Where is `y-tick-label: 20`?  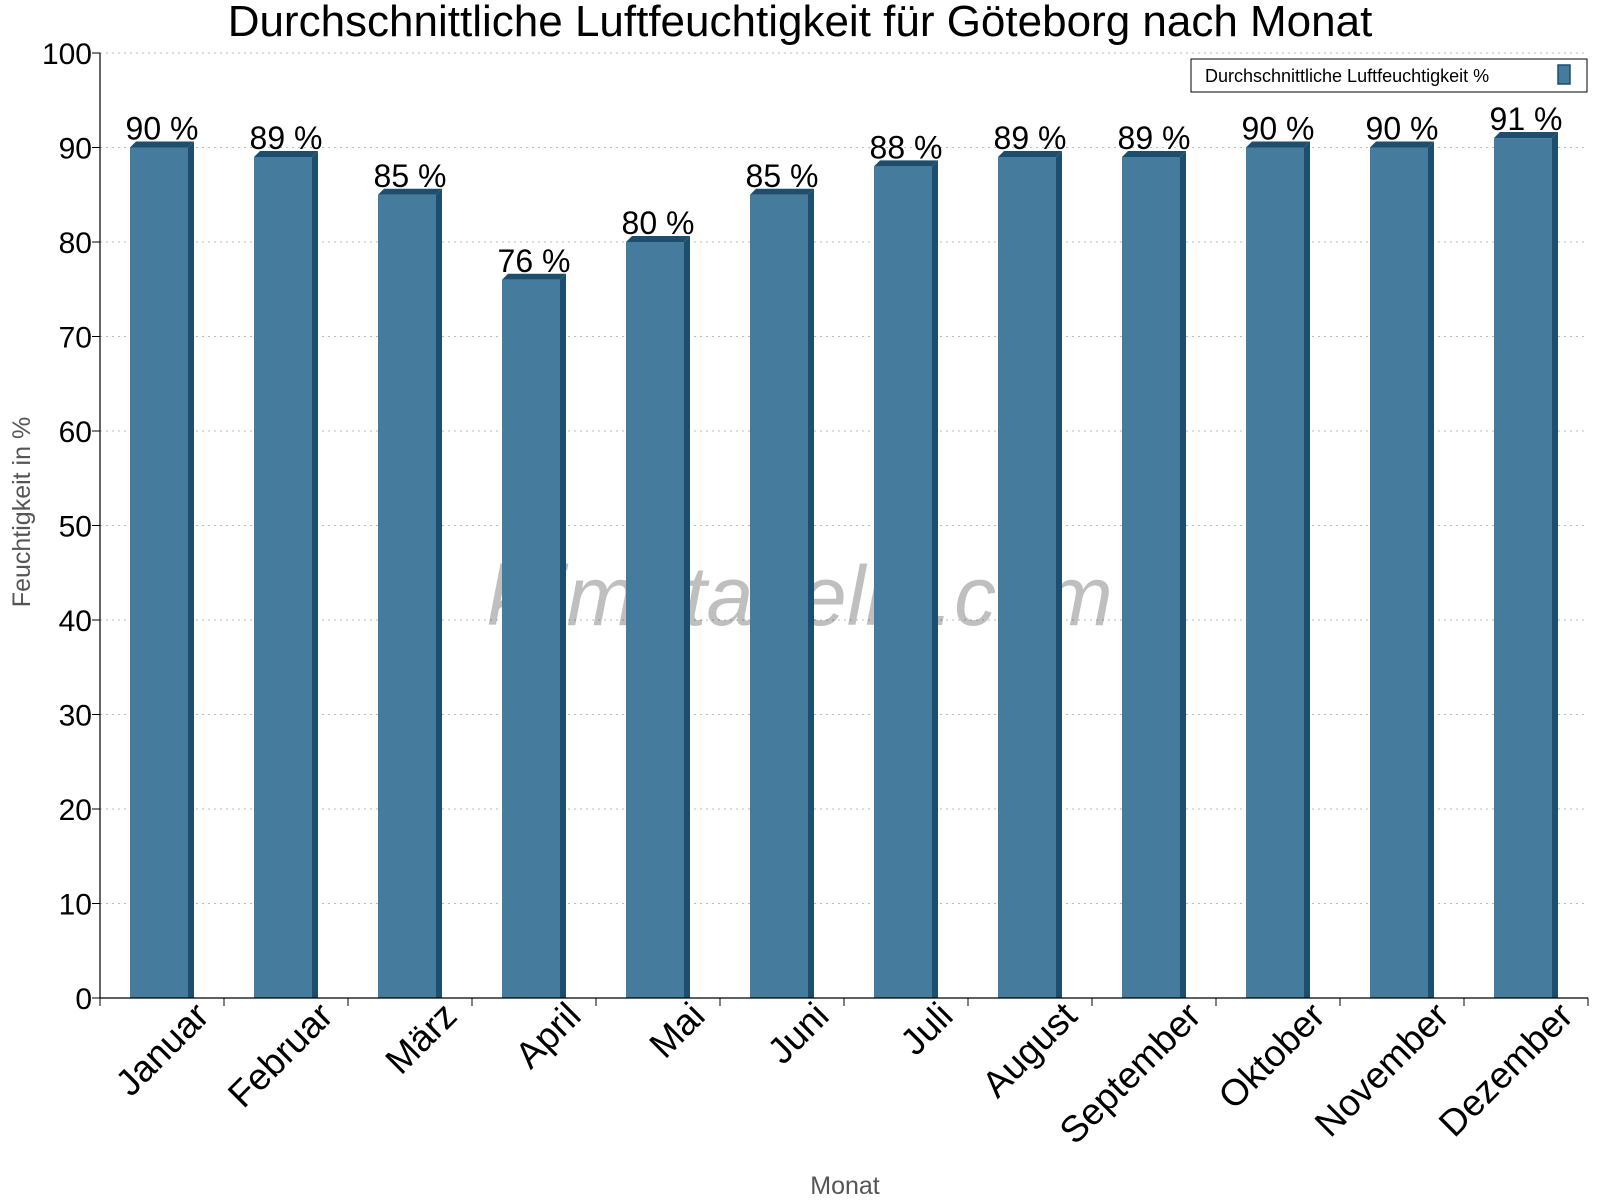
y-tick-label: 20 is located at coordinates (75, 810).